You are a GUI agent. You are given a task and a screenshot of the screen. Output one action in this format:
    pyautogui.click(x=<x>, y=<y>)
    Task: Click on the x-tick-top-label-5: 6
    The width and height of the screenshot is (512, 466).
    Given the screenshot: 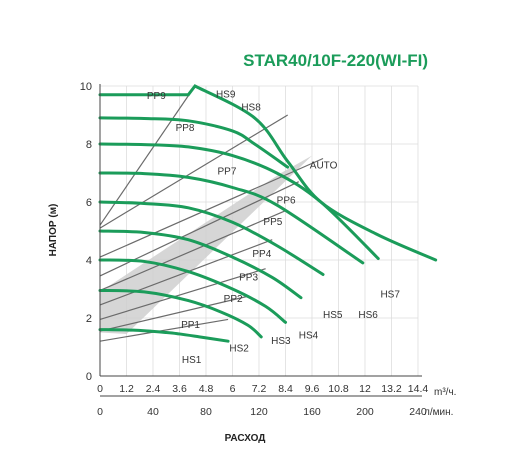 What is the action you would take?
    pyautogui.click(x=233, y=389)
    